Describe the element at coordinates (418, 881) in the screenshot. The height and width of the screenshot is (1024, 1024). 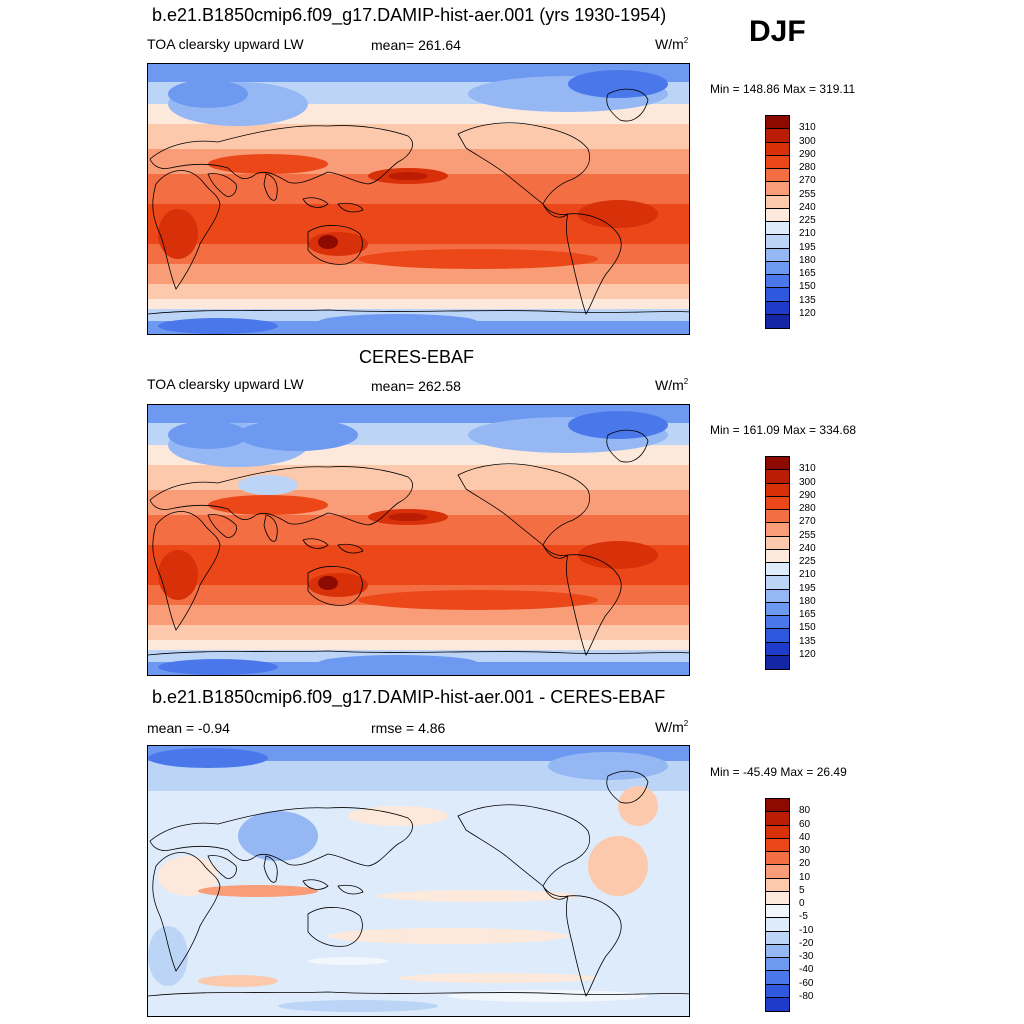
I see `difference-field` at that location.